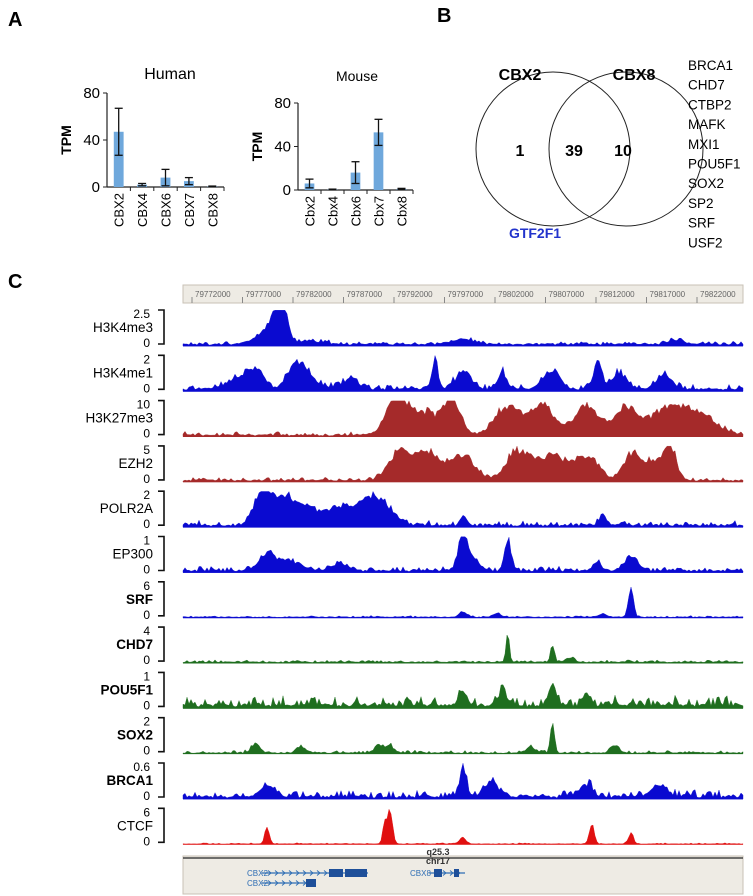  I want to click on track-max-label: 4, so click(146, 631).